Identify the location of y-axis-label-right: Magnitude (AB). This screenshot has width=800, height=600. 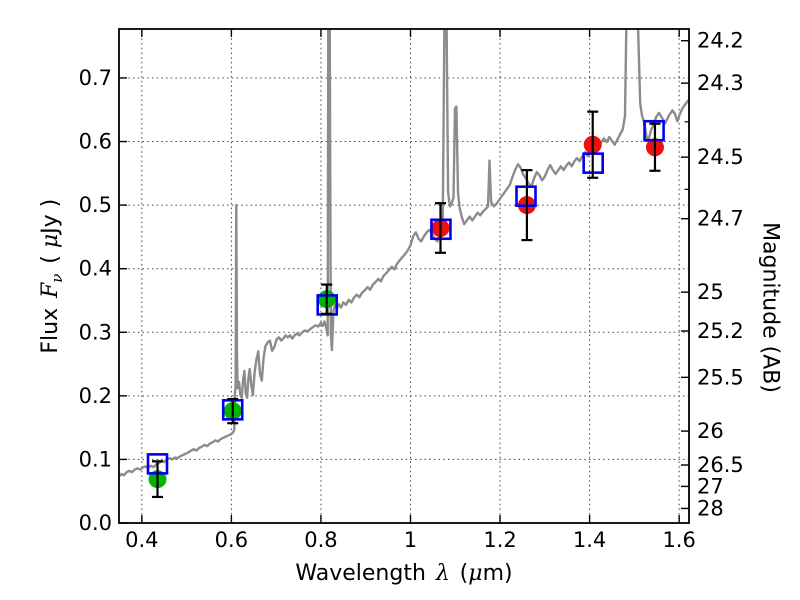
(770, 308).